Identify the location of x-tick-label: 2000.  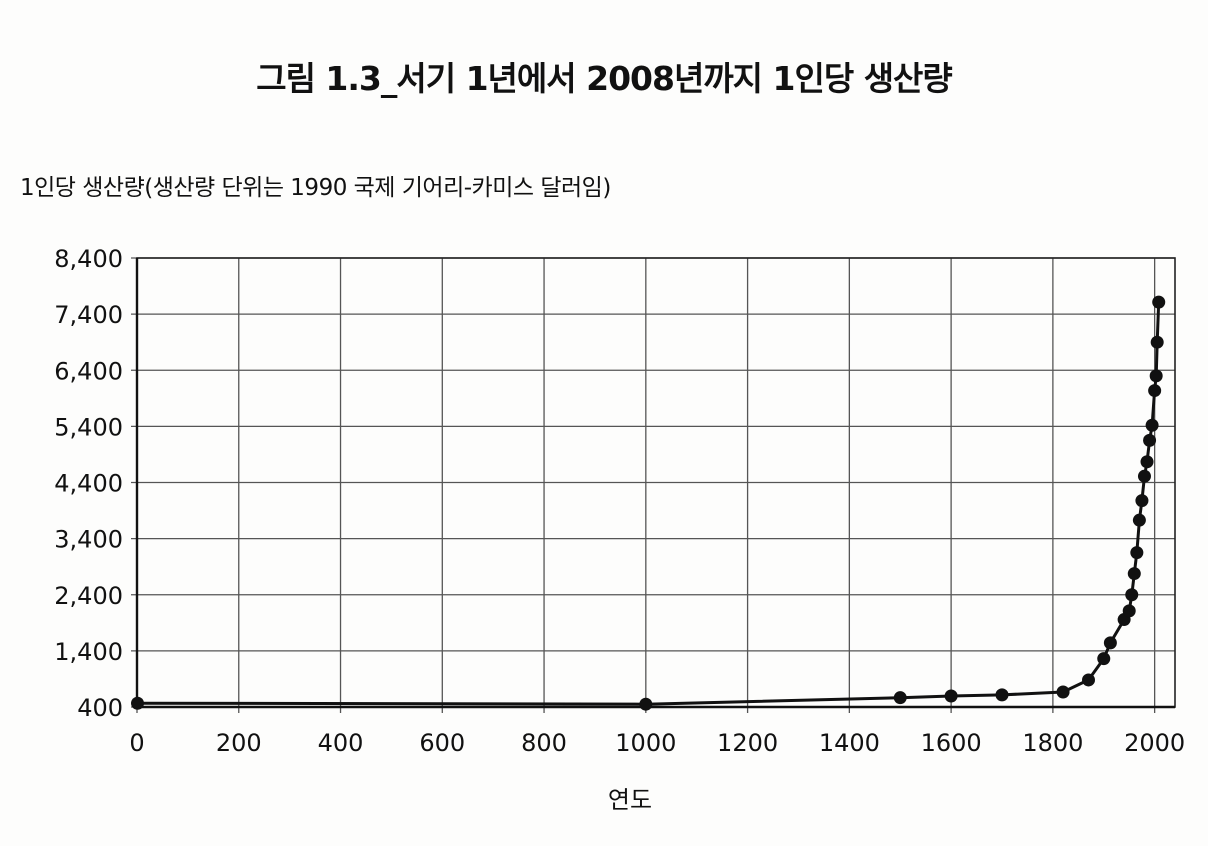
(1154, 743).